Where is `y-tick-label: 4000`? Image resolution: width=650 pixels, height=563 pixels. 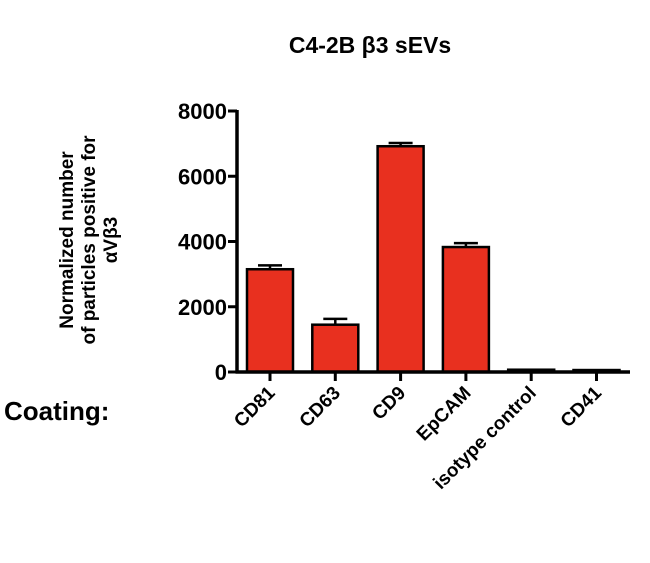 y-tick-label: 4000 is located at coordinates (202, 242).